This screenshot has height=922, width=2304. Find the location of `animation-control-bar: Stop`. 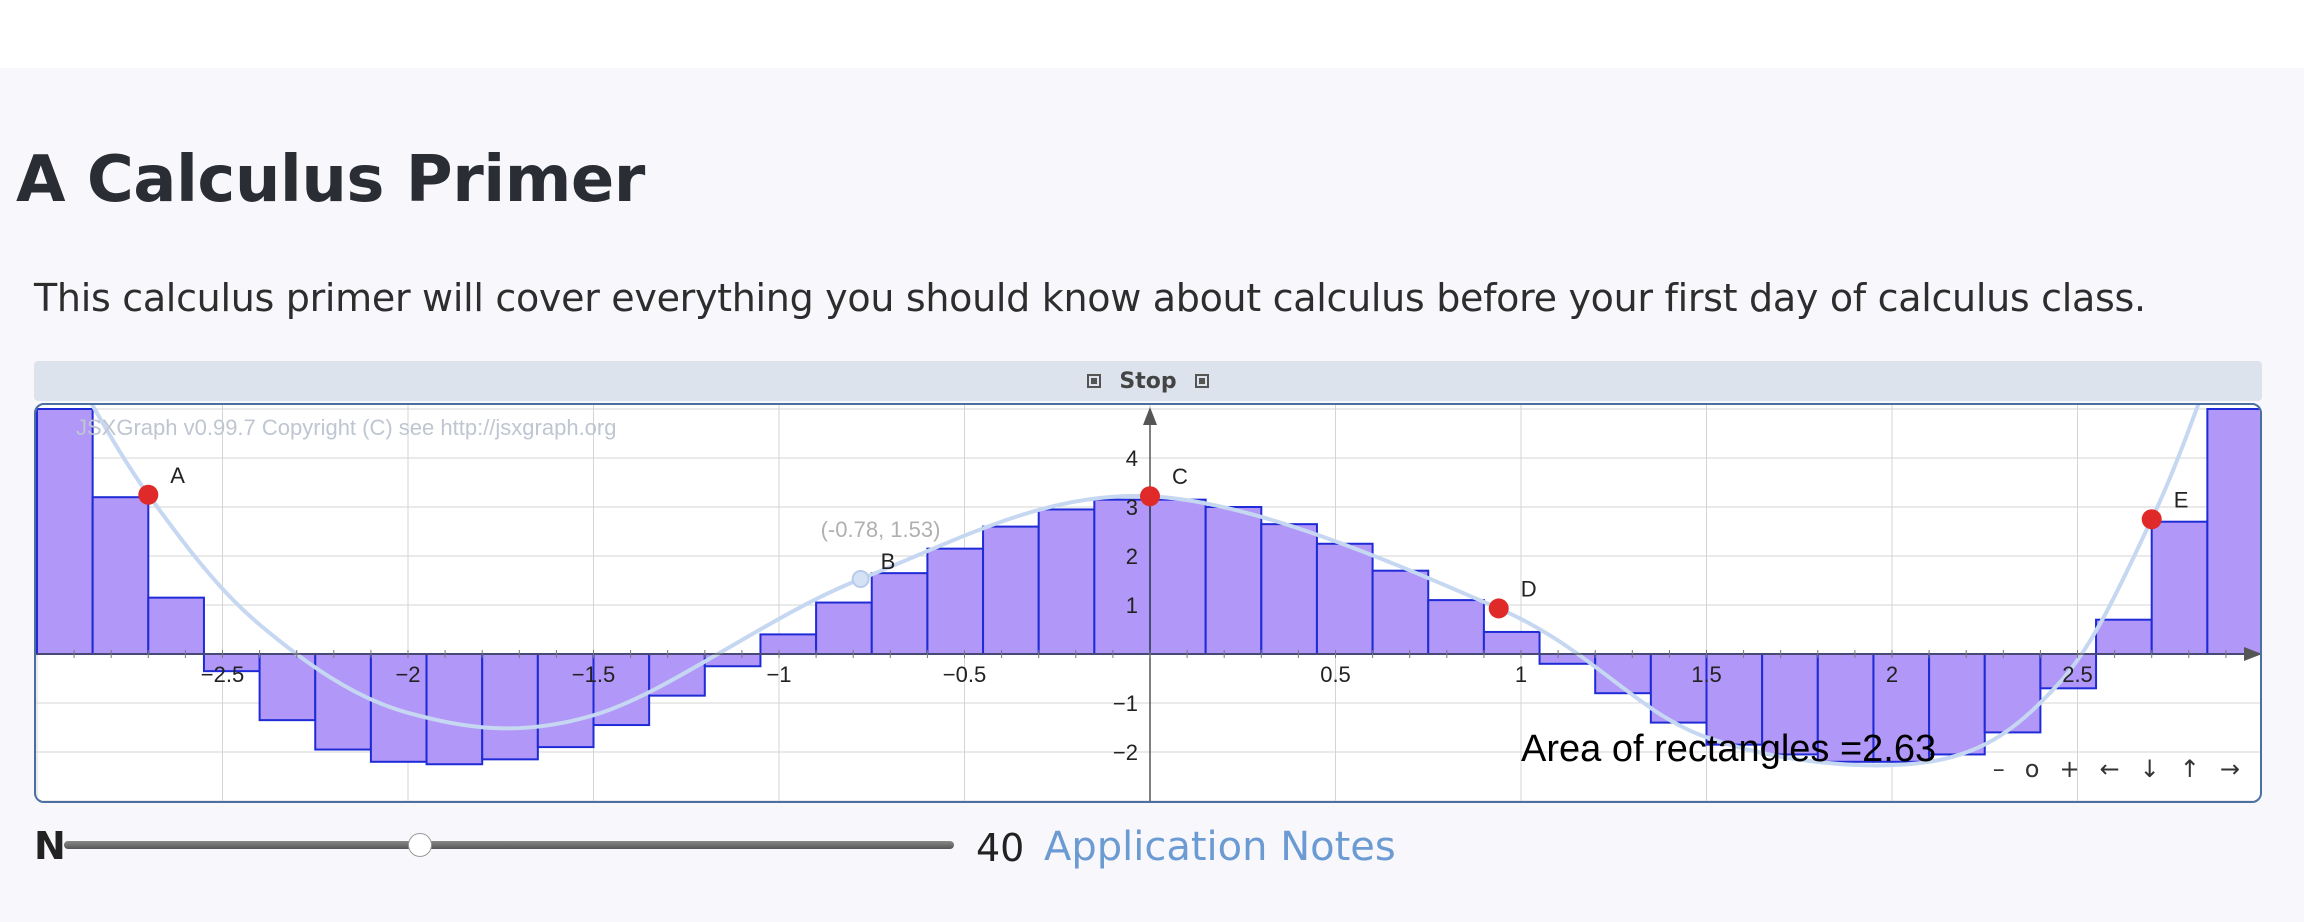

animation-control-bar: Stop is located at coordinates (1148, 381).